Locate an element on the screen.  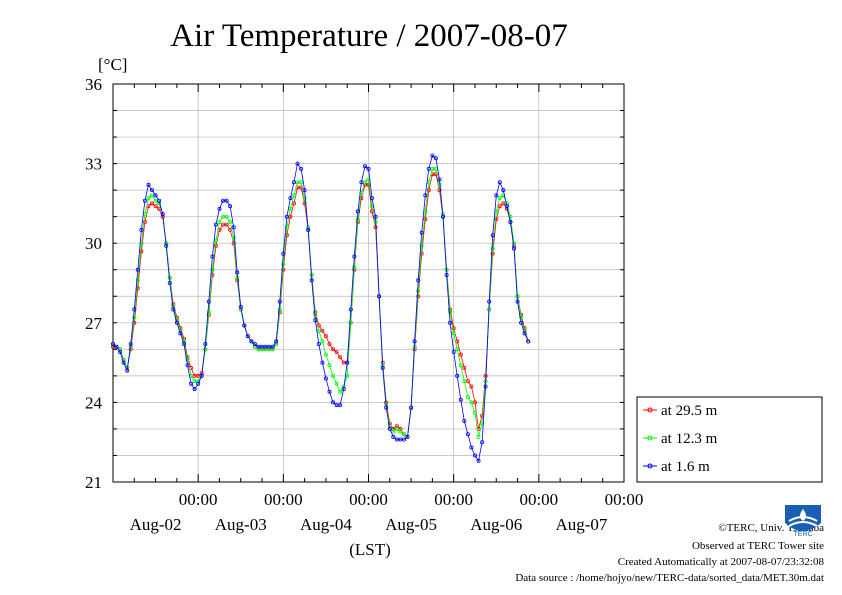
x-day-label: Aug-05 is located at coordinates (411, 524).